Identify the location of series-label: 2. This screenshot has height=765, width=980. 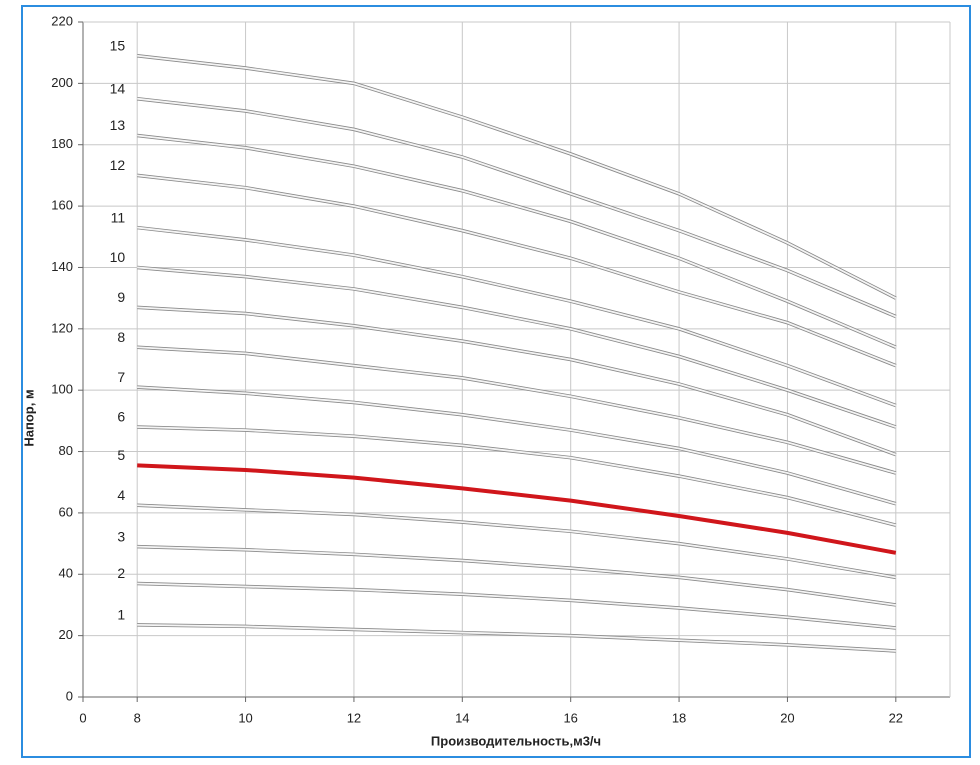
(121, 573).